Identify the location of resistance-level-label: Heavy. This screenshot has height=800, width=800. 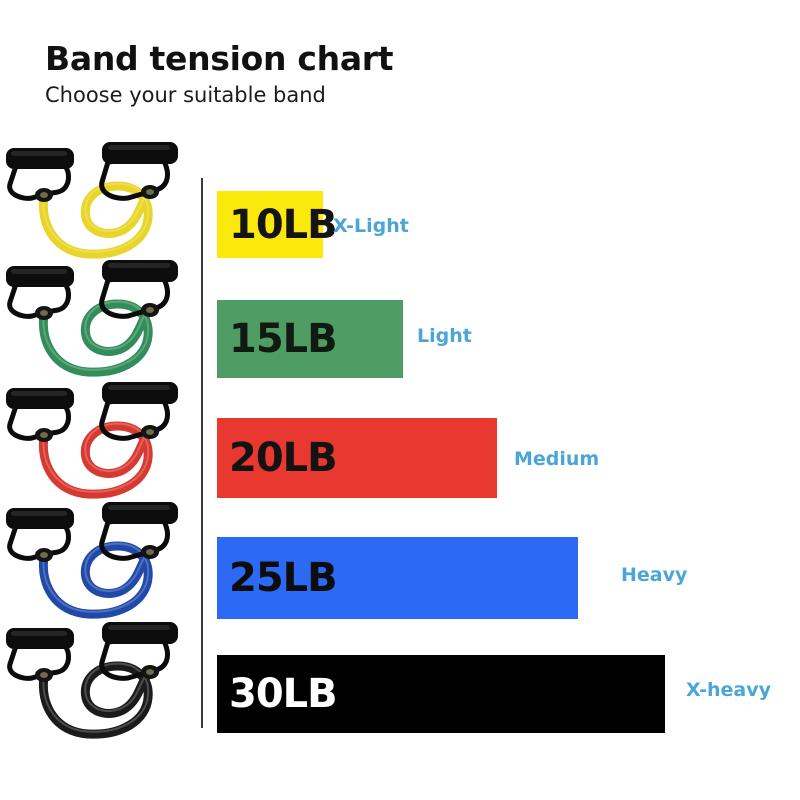
(654, 575).